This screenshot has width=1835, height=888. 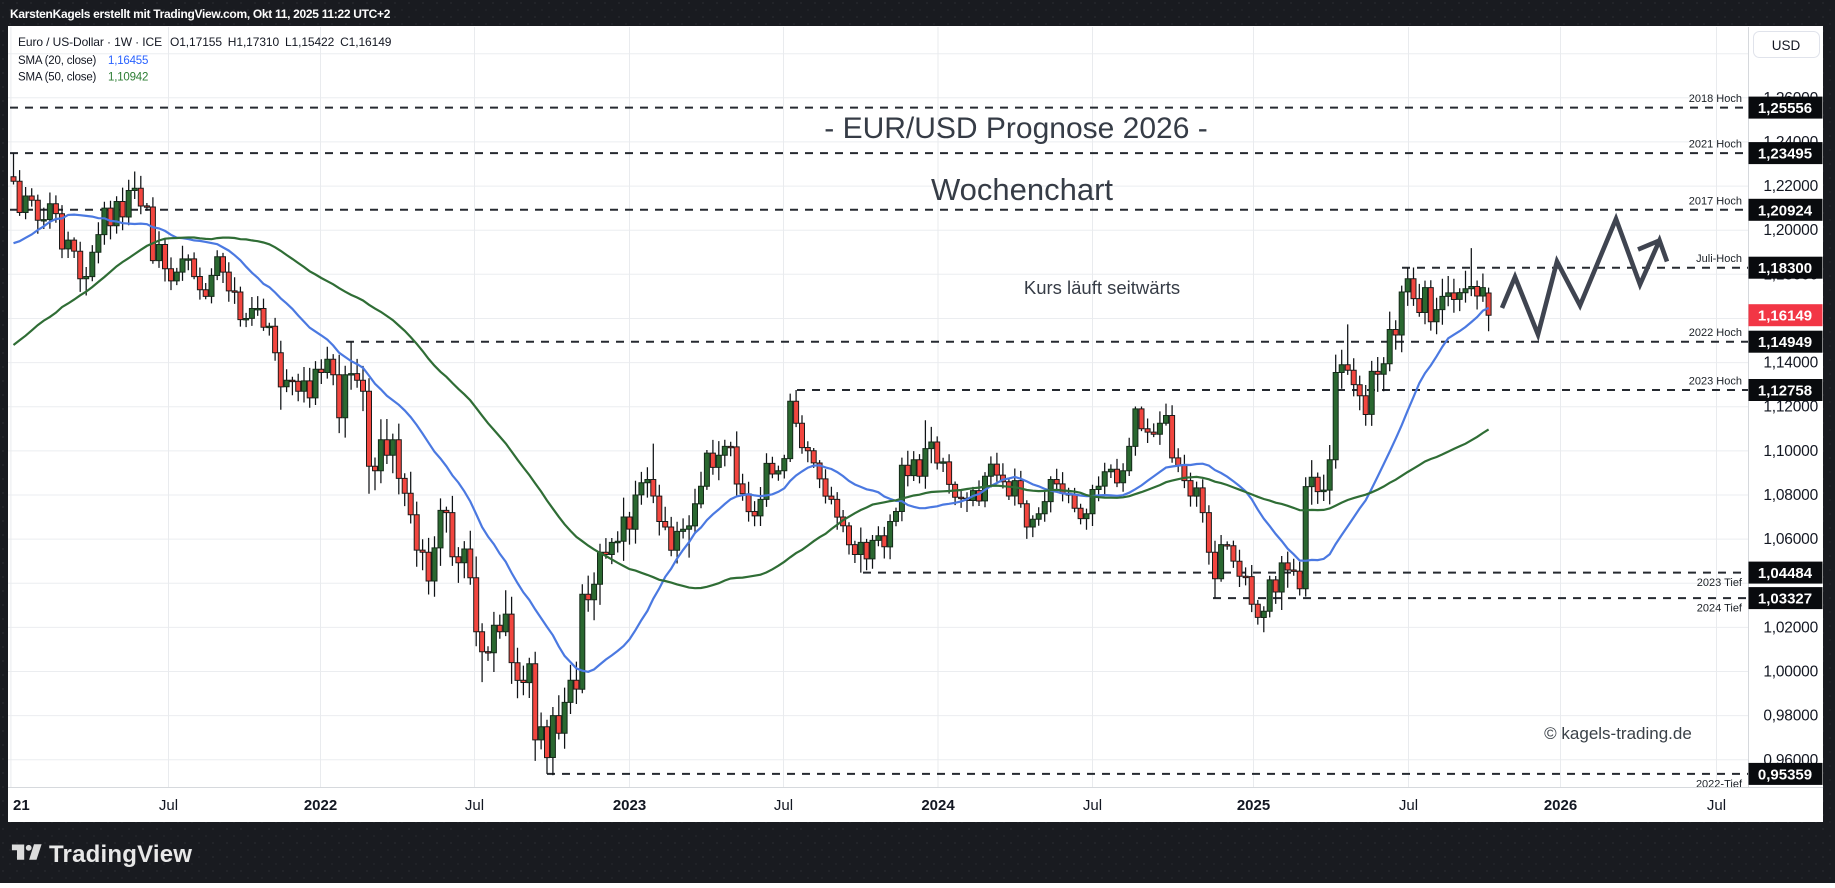 I want to click on svg-text: USD, so click(x=1786, y=45).